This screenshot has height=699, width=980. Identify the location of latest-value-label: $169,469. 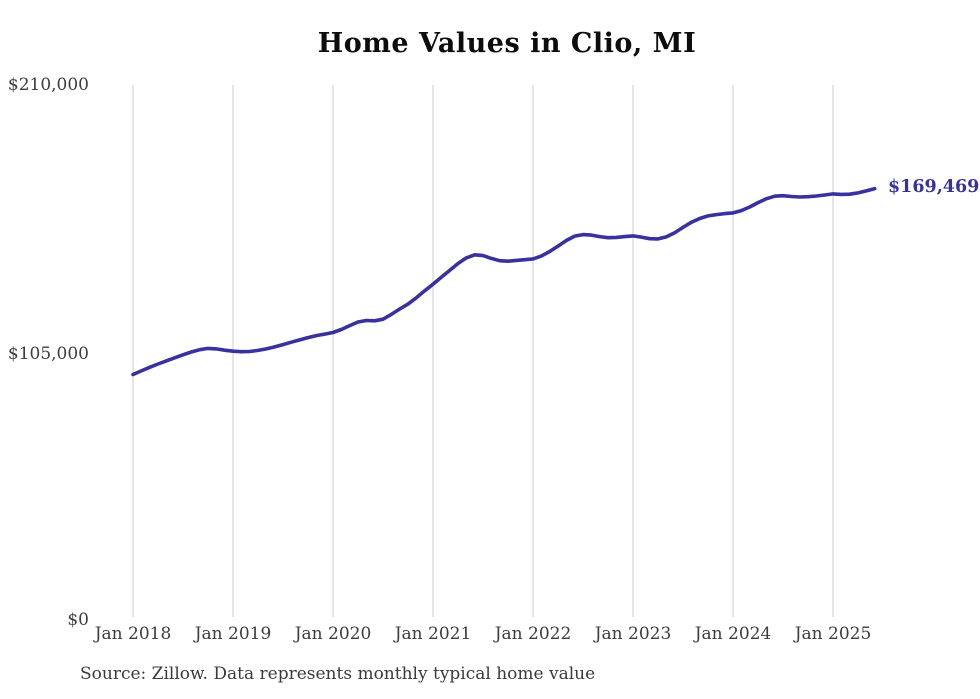
(934, 187).